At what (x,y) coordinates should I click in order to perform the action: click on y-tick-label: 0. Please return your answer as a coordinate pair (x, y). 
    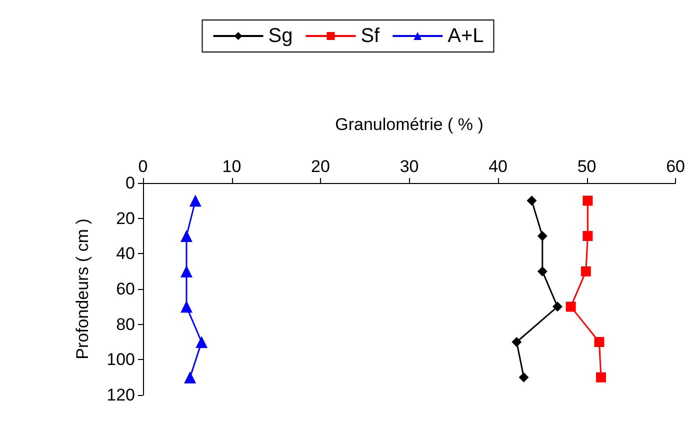
    Looking at the image, I should click on (130, 183).